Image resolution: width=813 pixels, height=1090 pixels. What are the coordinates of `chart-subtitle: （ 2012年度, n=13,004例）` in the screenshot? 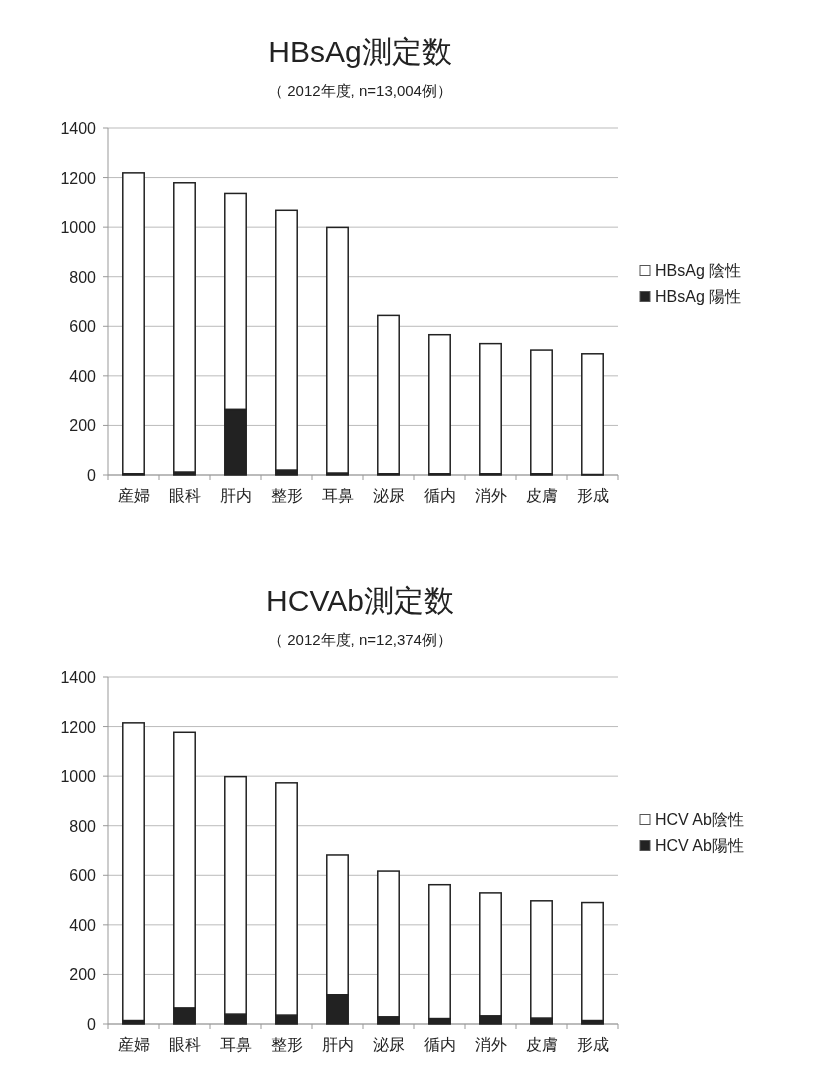 It's located at (360, 90).